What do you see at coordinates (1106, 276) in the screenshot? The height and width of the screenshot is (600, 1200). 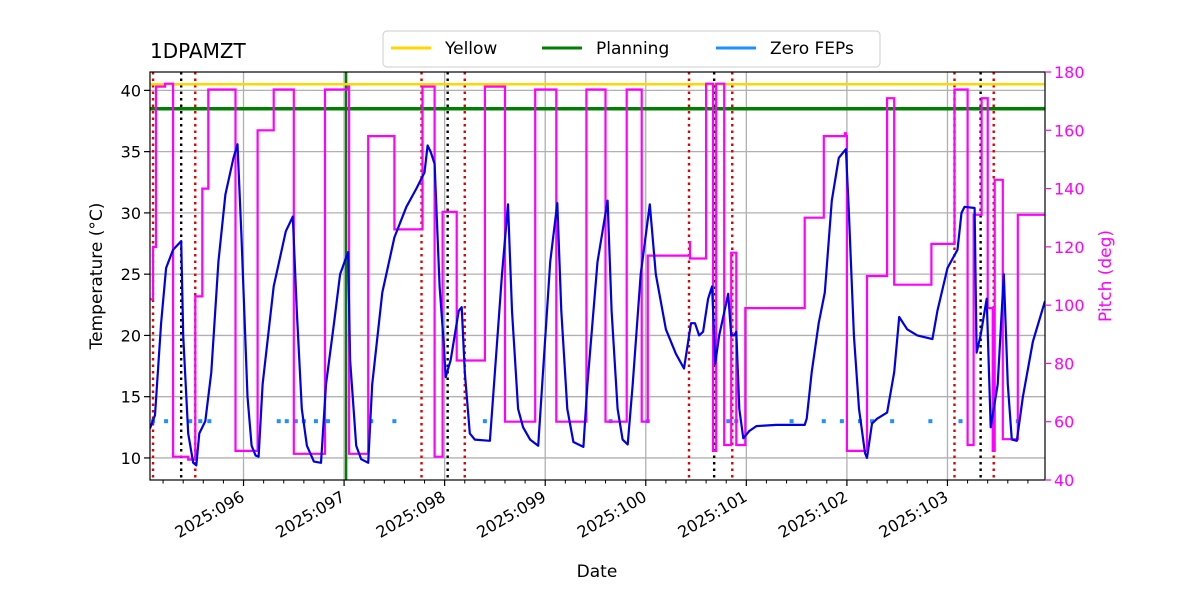 I see `right-y-axis-title: Pitch (deg)` at bounding box center [1106, 276].